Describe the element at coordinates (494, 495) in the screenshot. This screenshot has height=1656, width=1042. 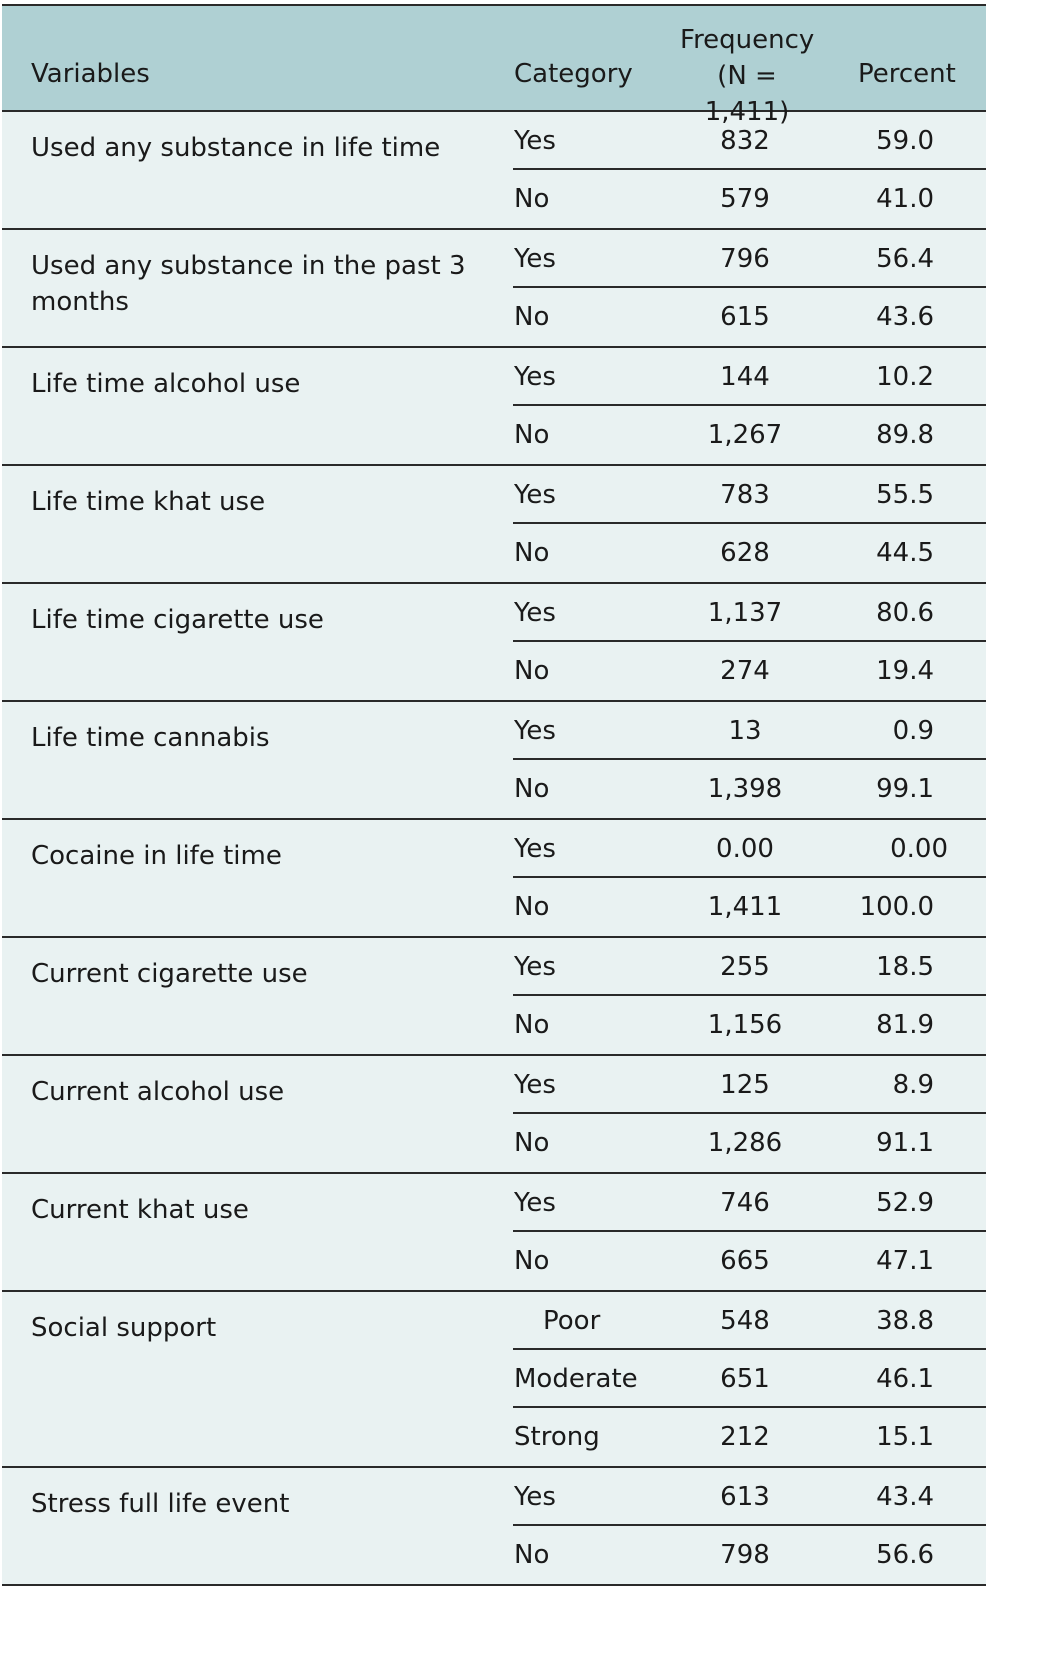
I see `table-row: Yes 783 55.5` at that location.